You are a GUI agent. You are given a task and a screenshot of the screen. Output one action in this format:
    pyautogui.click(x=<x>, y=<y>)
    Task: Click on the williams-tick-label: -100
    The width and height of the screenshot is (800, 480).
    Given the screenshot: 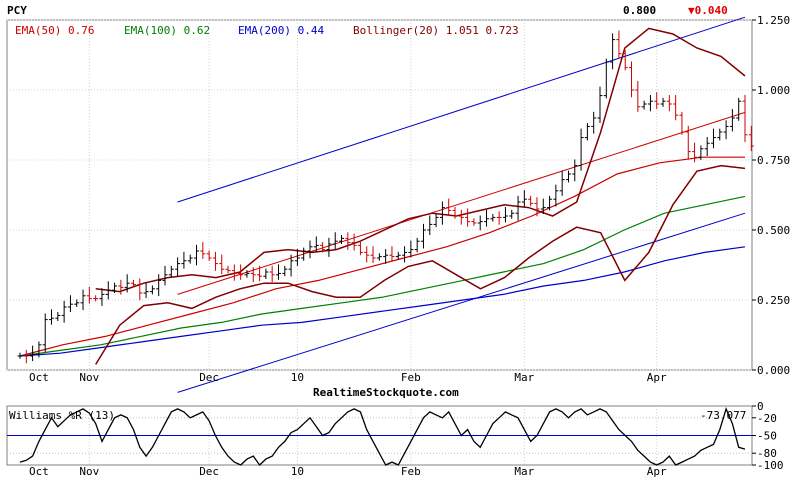 What is the action you would take?
    pyautogui.click(x=770, y=465)
    